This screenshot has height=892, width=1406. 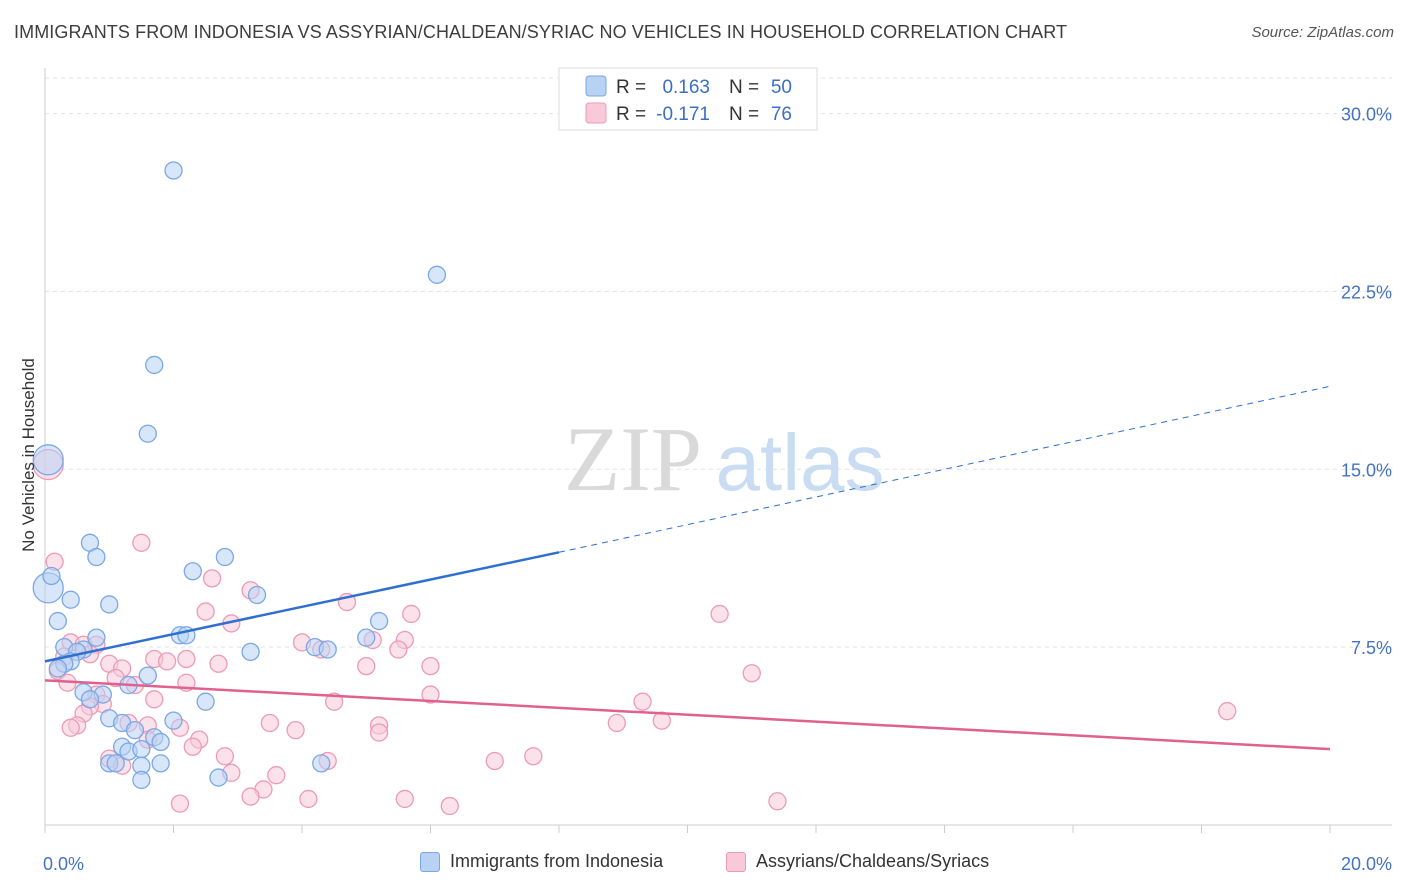 I want to click on legend-n-value-indonesia: 50, so click(x=781, y=87).